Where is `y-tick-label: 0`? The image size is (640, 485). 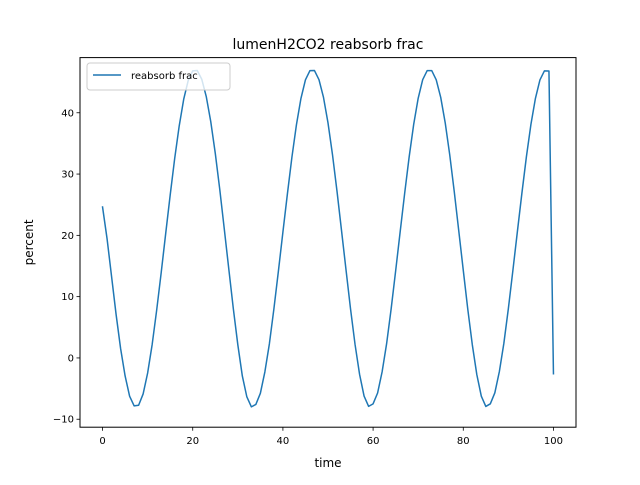
y-tick-label: 0 is located at coordinates (71, 358).